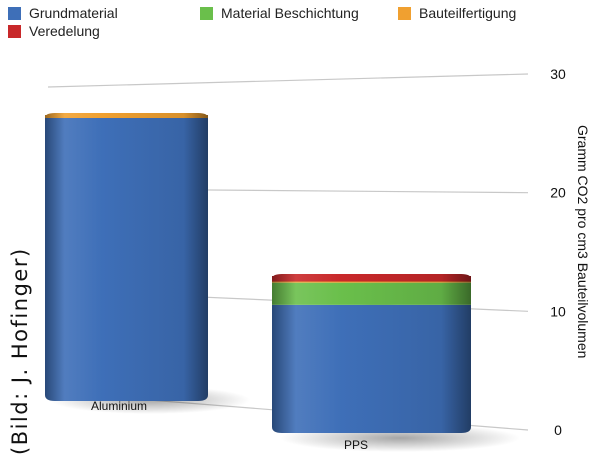 The width and height of the screenshot is (600, 456). I want to click on legend-label: Material Beschichtung, so click(290, 13).